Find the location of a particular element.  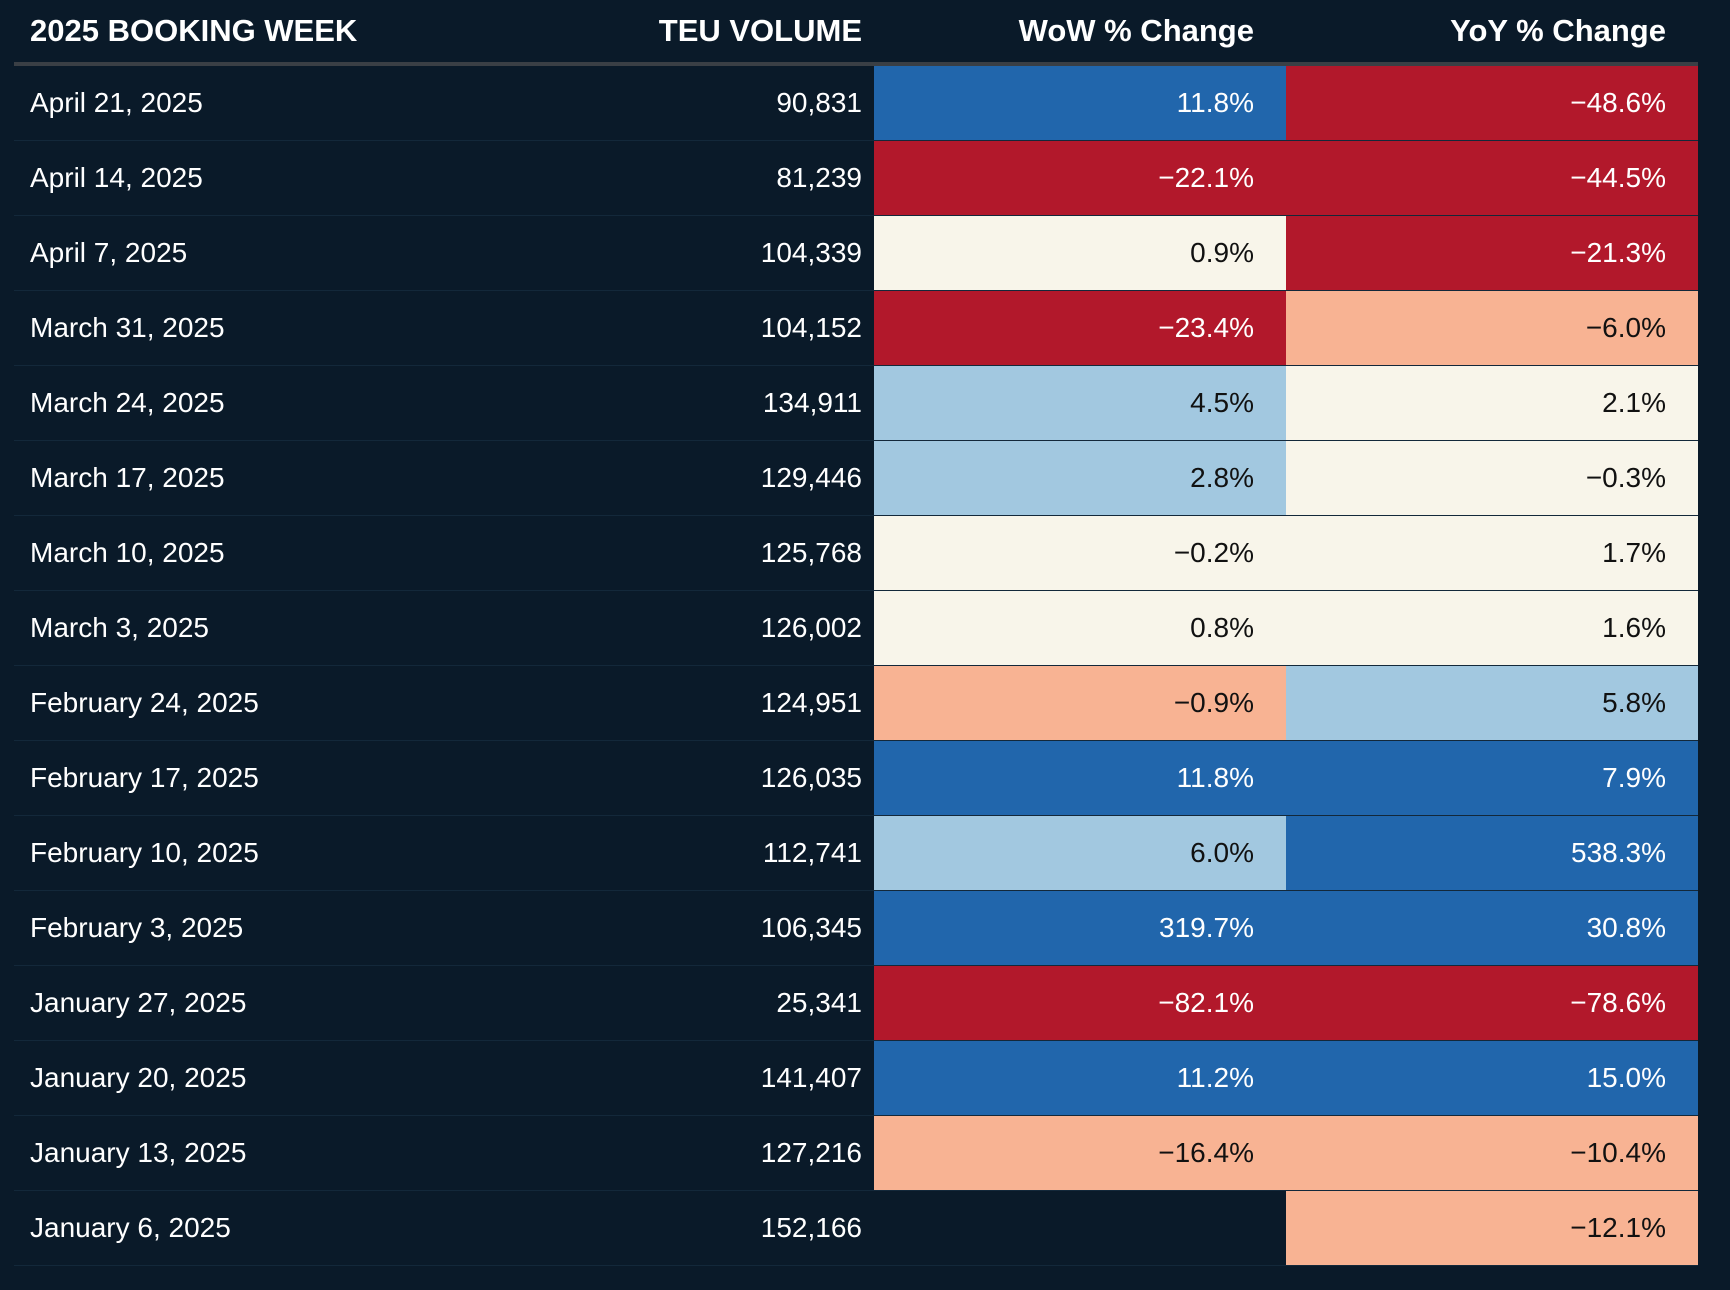

yoy-change-cell: 538.3% is located at coordinates (1492, 853).